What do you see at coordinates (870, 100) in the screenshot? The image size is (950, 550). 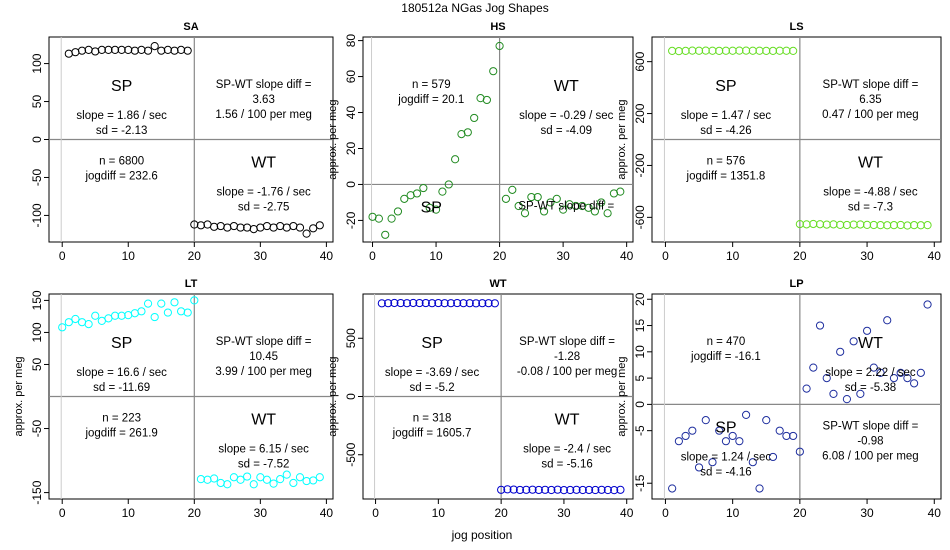 I see `quadrant-top-right-line: 6.35` at bounding box center [870, 100].